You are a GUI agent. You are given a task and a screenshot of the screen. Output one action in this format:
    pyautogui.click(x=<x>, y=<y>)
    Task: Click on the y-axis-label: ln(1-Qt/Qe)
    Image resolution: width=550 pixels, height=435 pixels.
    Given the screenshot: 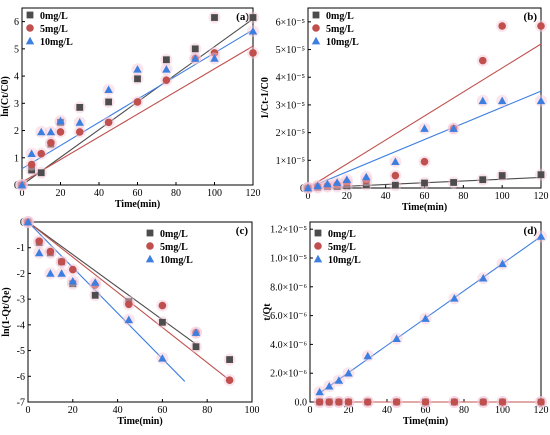 What is the action you would take?
    pyautogui.click(x=6, y=311)
    